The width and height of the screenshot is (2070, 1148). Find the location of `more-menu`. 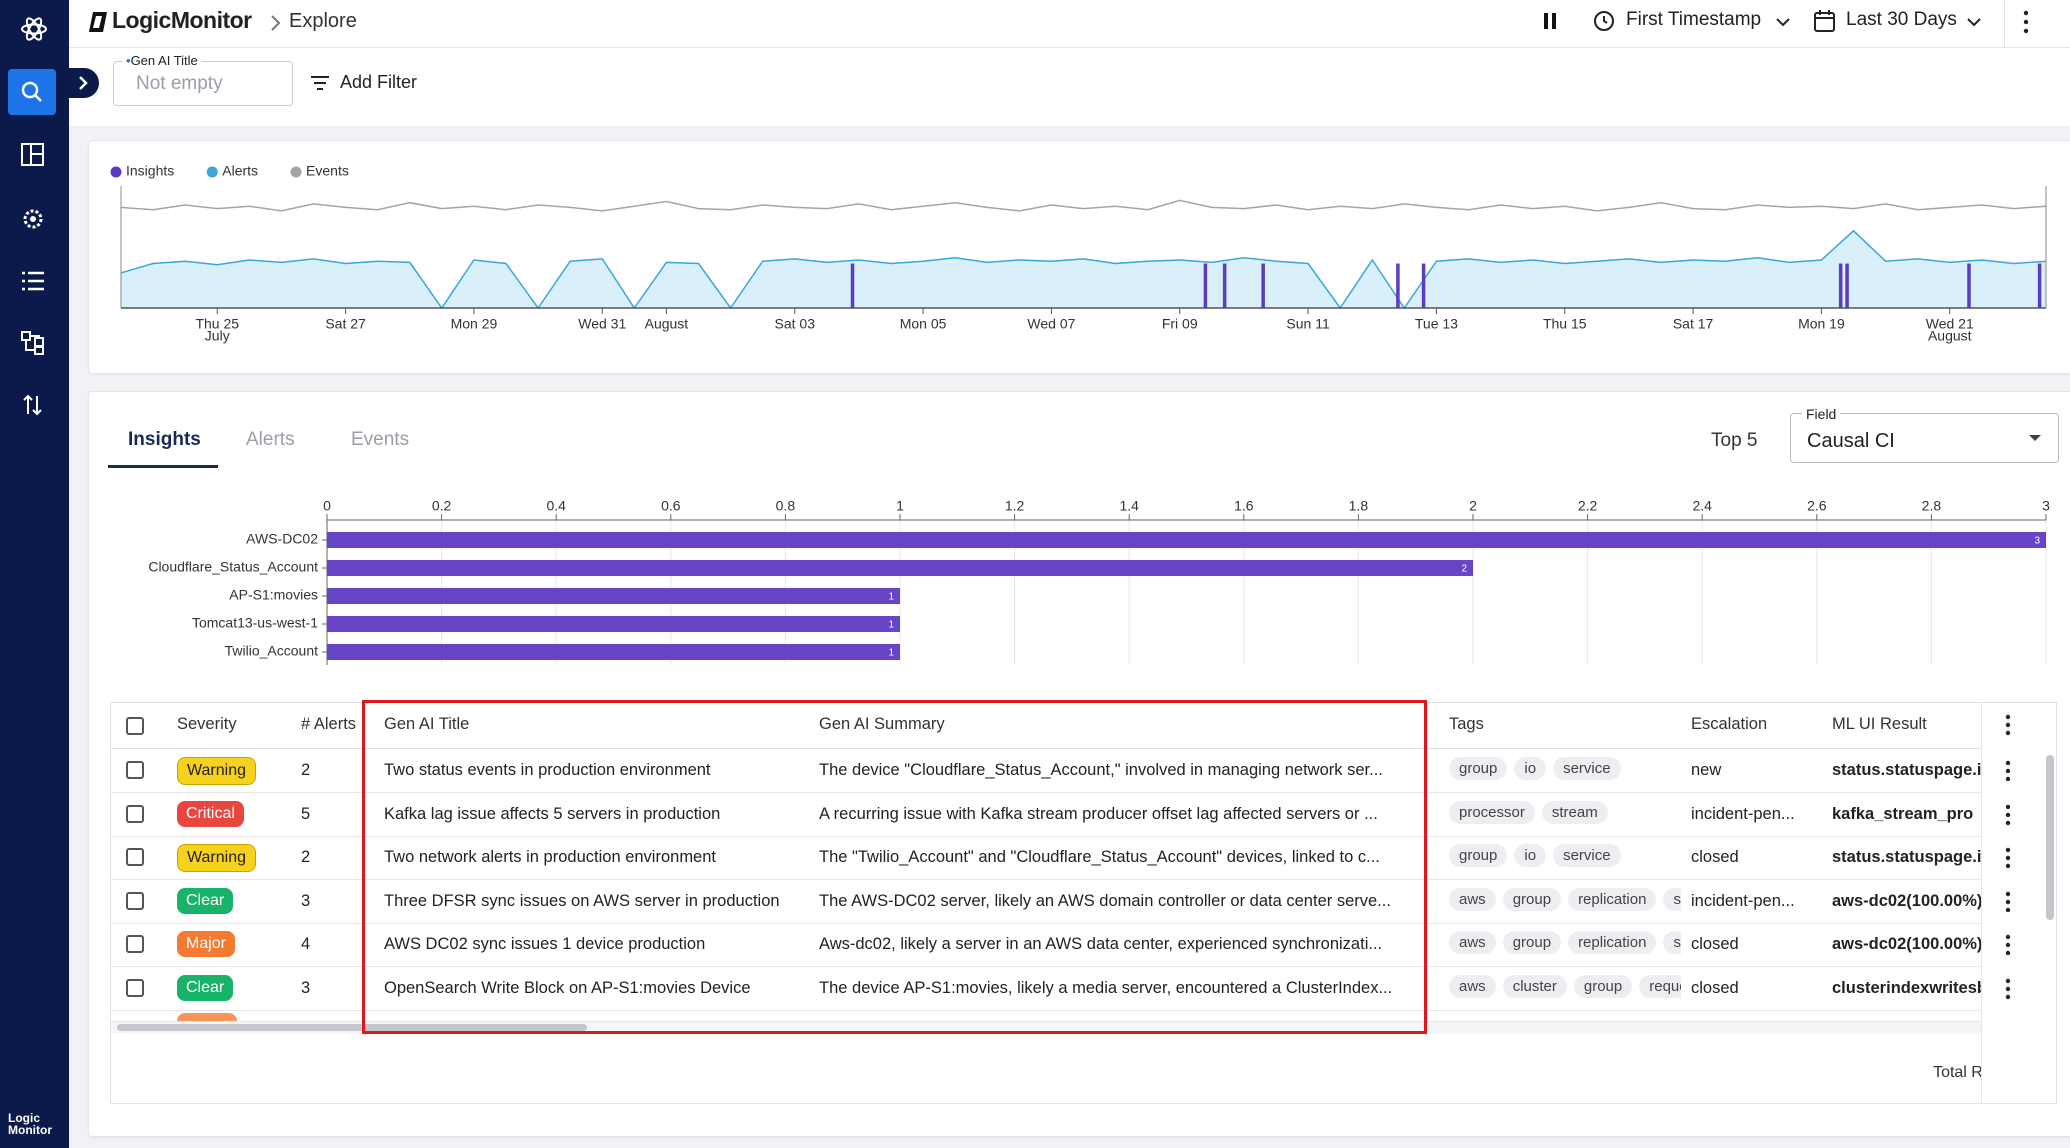

more-menu is located at coordinates (2026, 23).